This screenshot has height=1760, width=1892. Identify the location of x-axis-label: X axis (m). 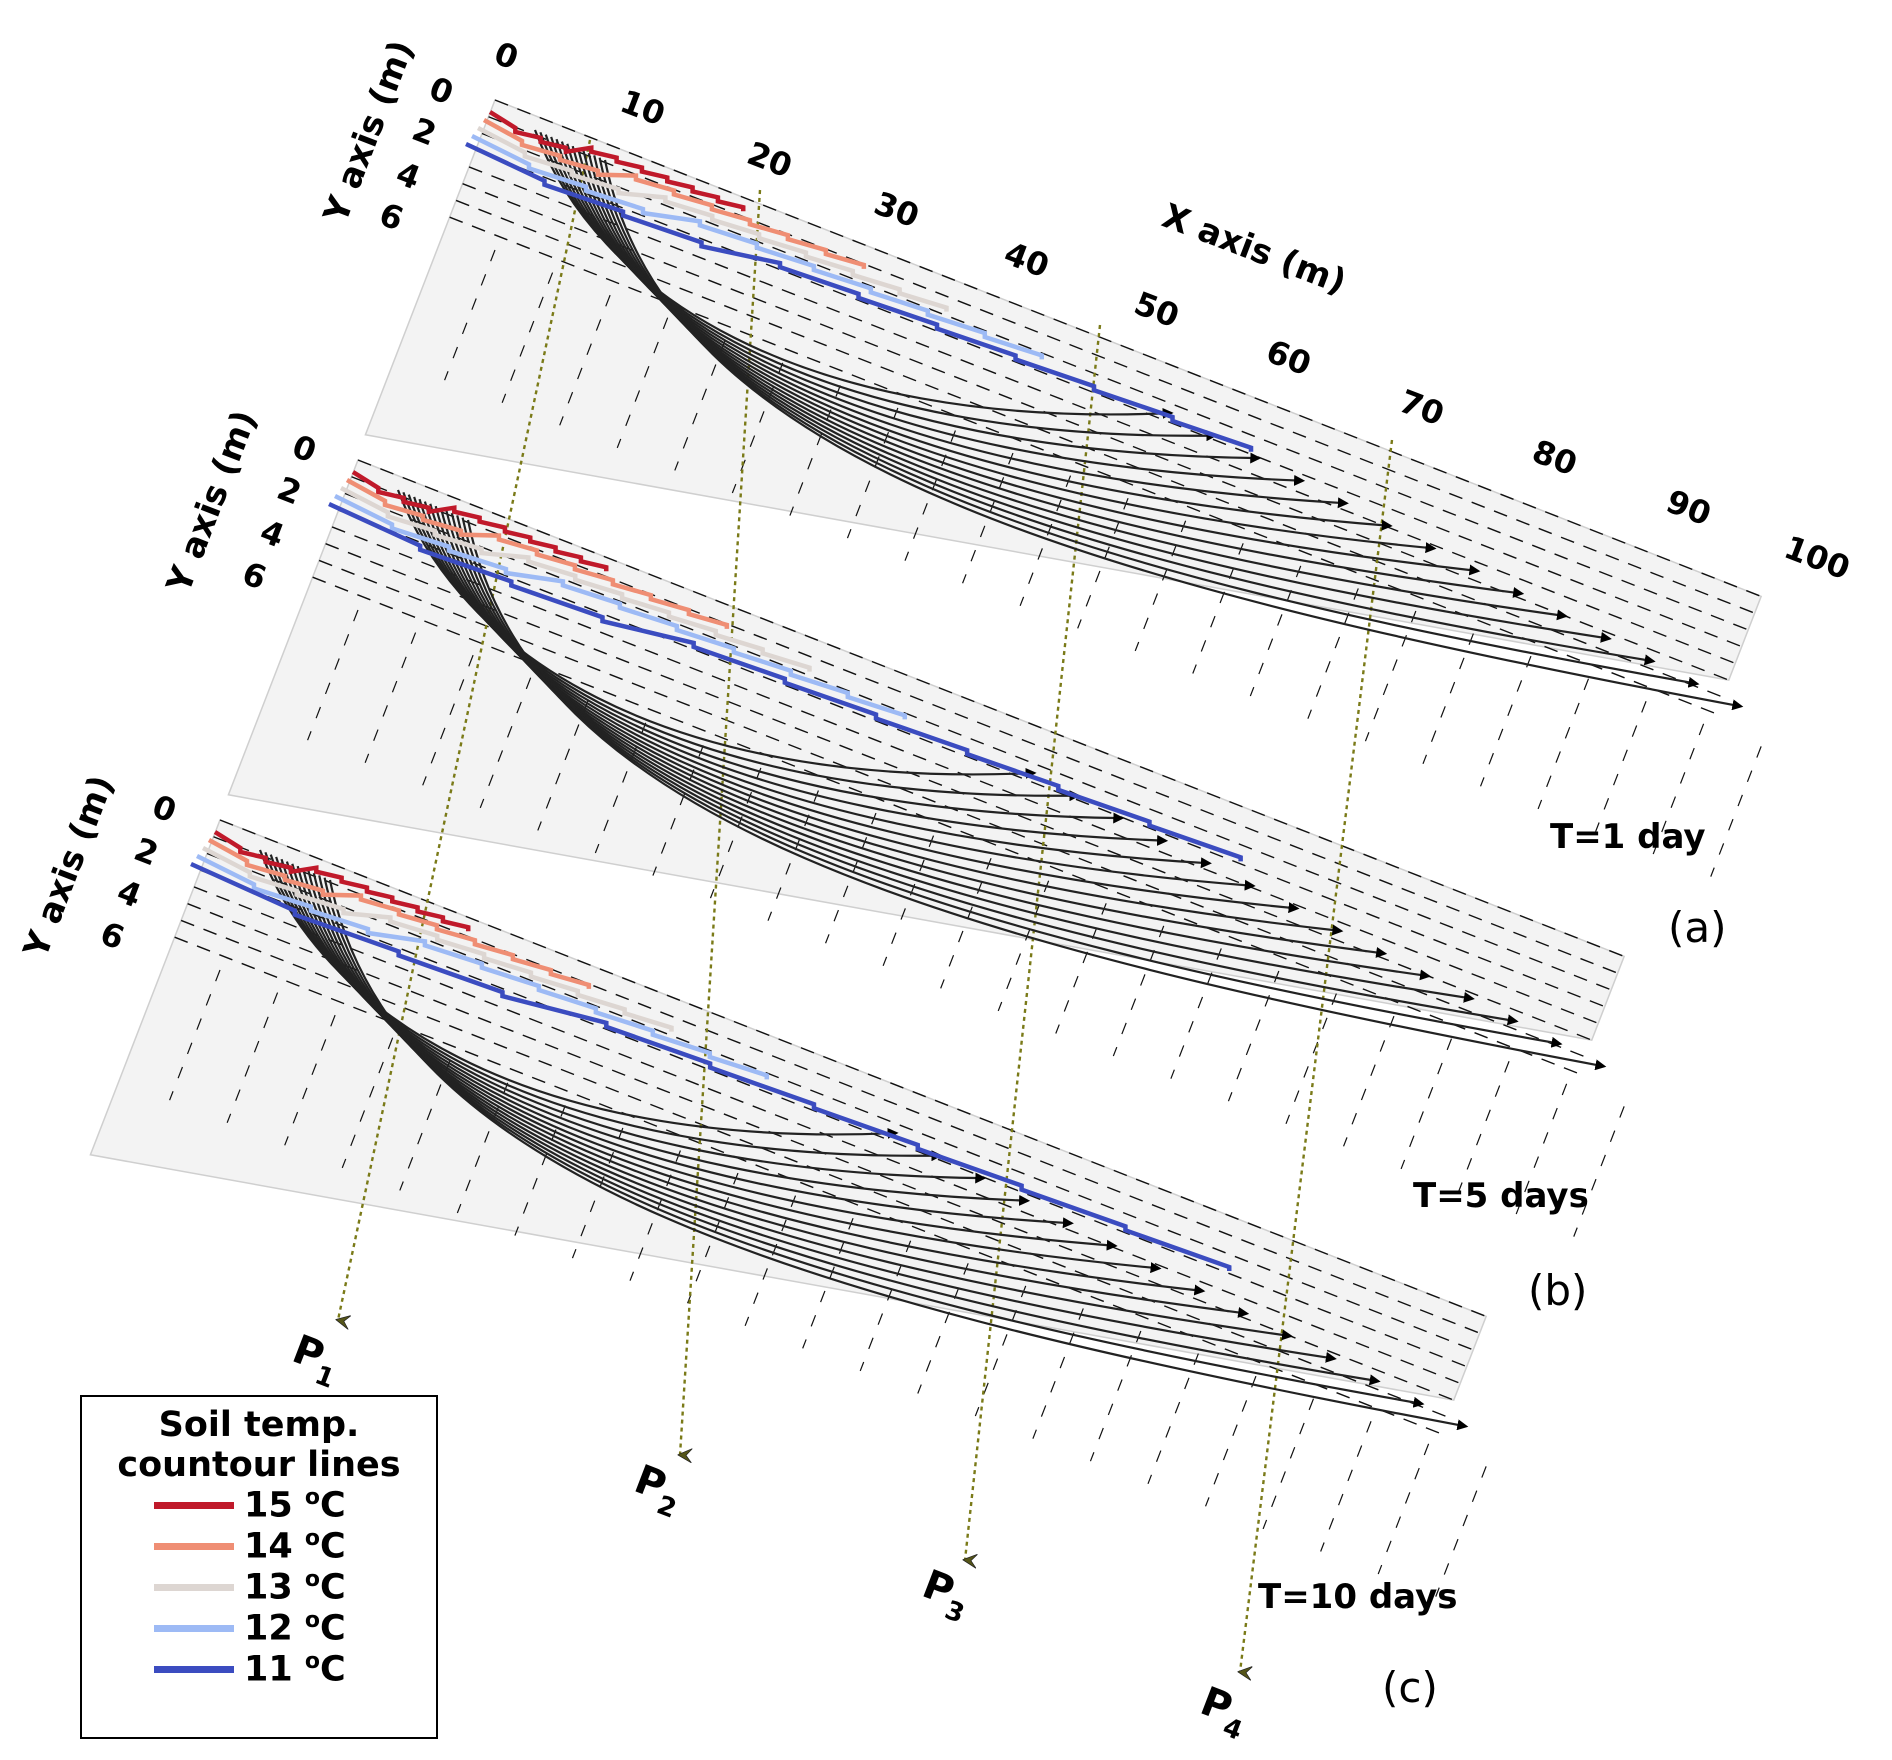
(1254, 249).